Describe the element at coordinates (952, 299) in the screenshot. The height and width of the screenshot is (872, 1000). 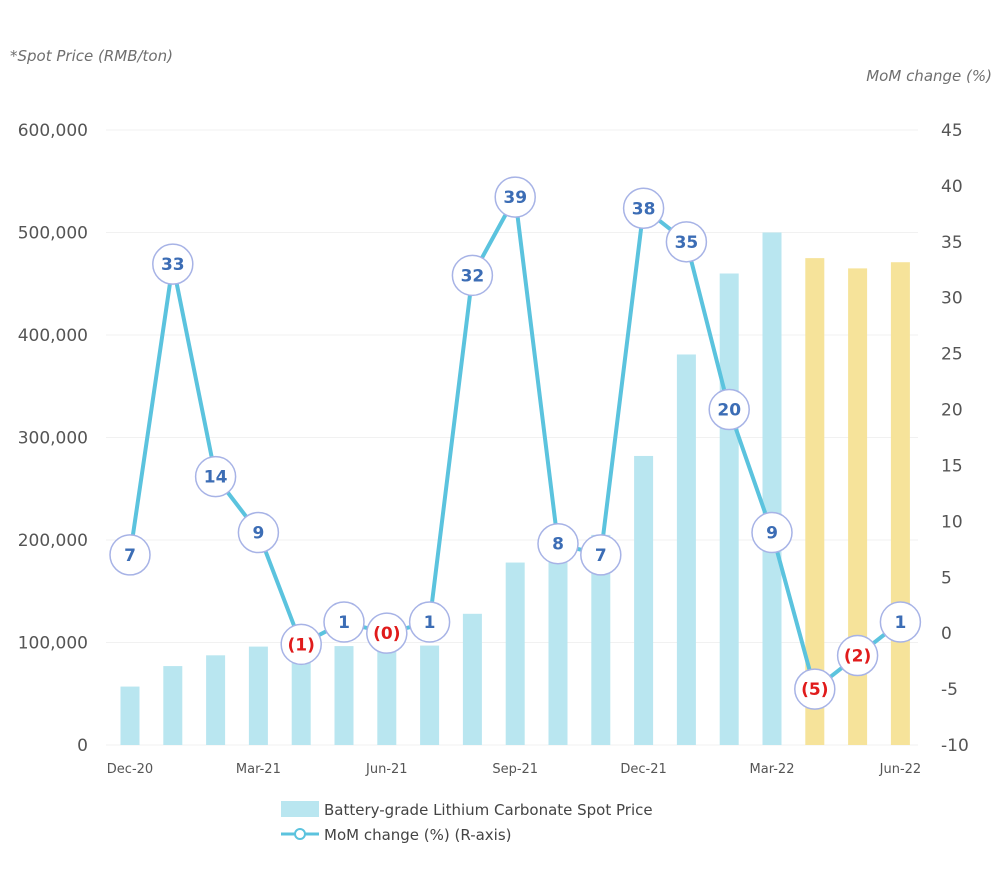
I see `right-tick-label: 30` at that location.